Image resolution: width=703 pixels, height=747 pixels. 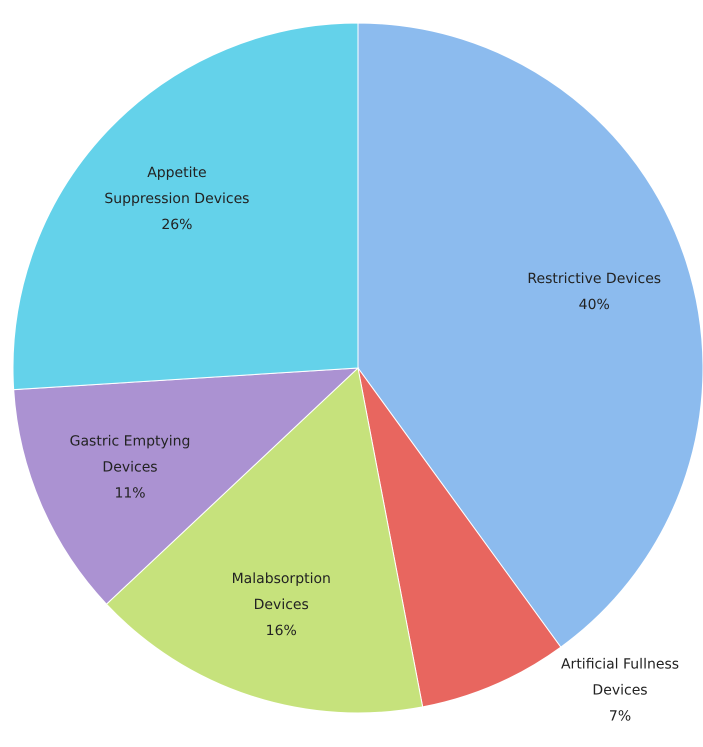 I want to click on data-label: 16%, so click(x=281, y=631).